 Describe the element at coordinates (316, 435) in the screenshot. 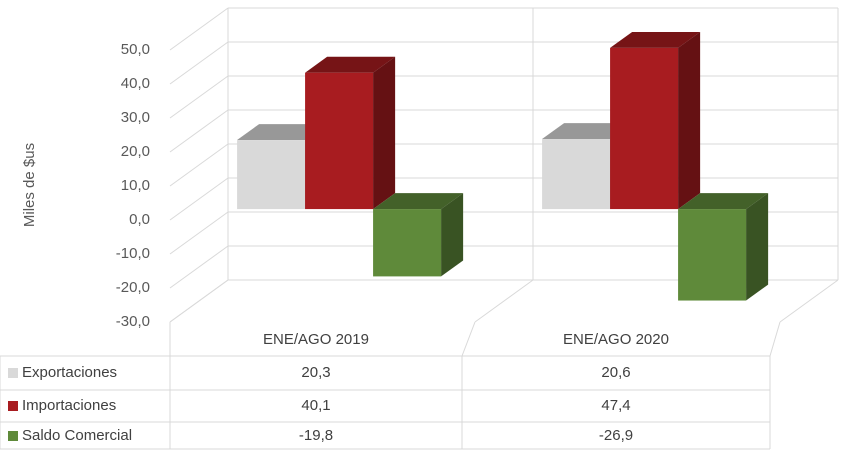

I see `table-value: -19,8` at that location.